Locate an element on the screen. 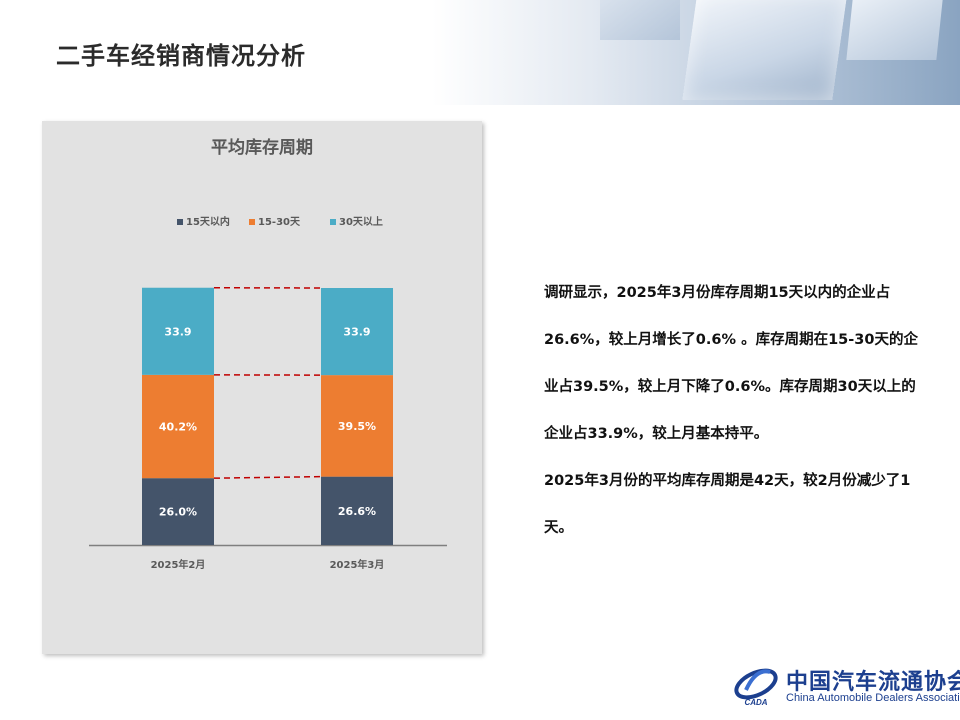 The height and width of the screenshot is (720, 960). connector-line is located at coordinates (267, 477).